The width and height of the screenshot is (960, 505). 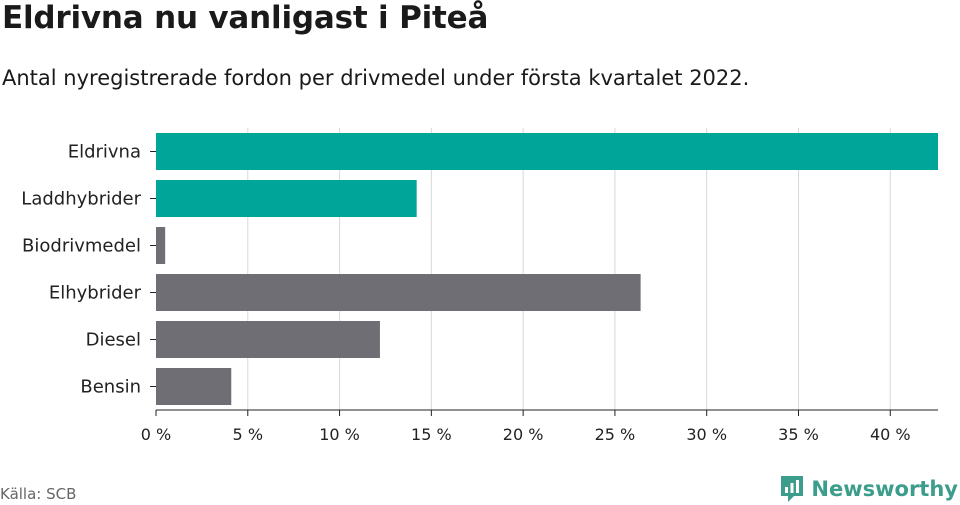 I want to click on category-label: Diesel, so click(x=113, y=340).